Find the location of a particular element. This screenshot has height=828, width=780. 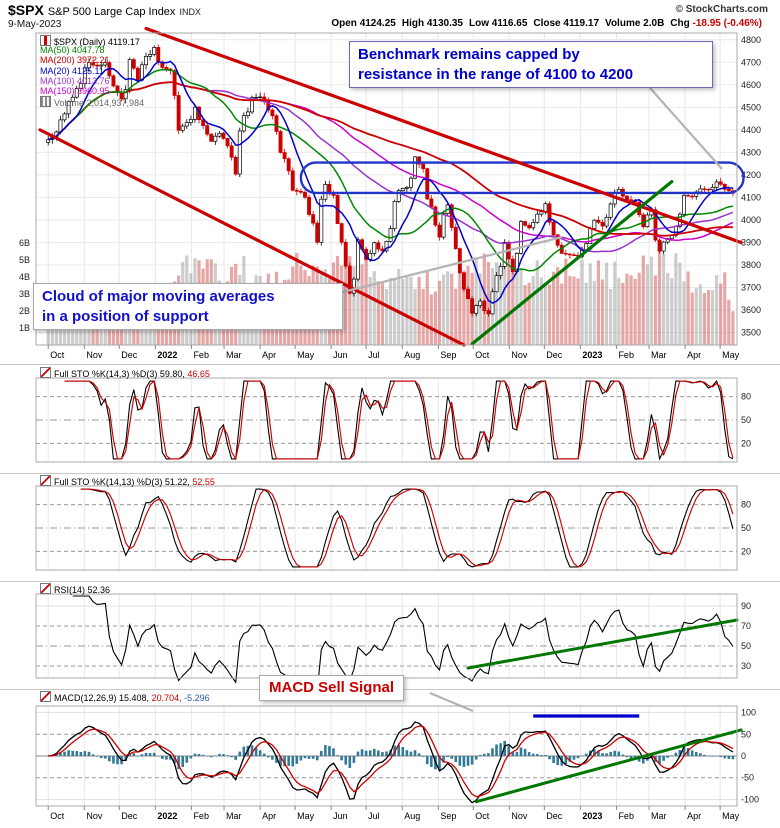

quote-value: 4116.65 is located at coordinates (509, 23).